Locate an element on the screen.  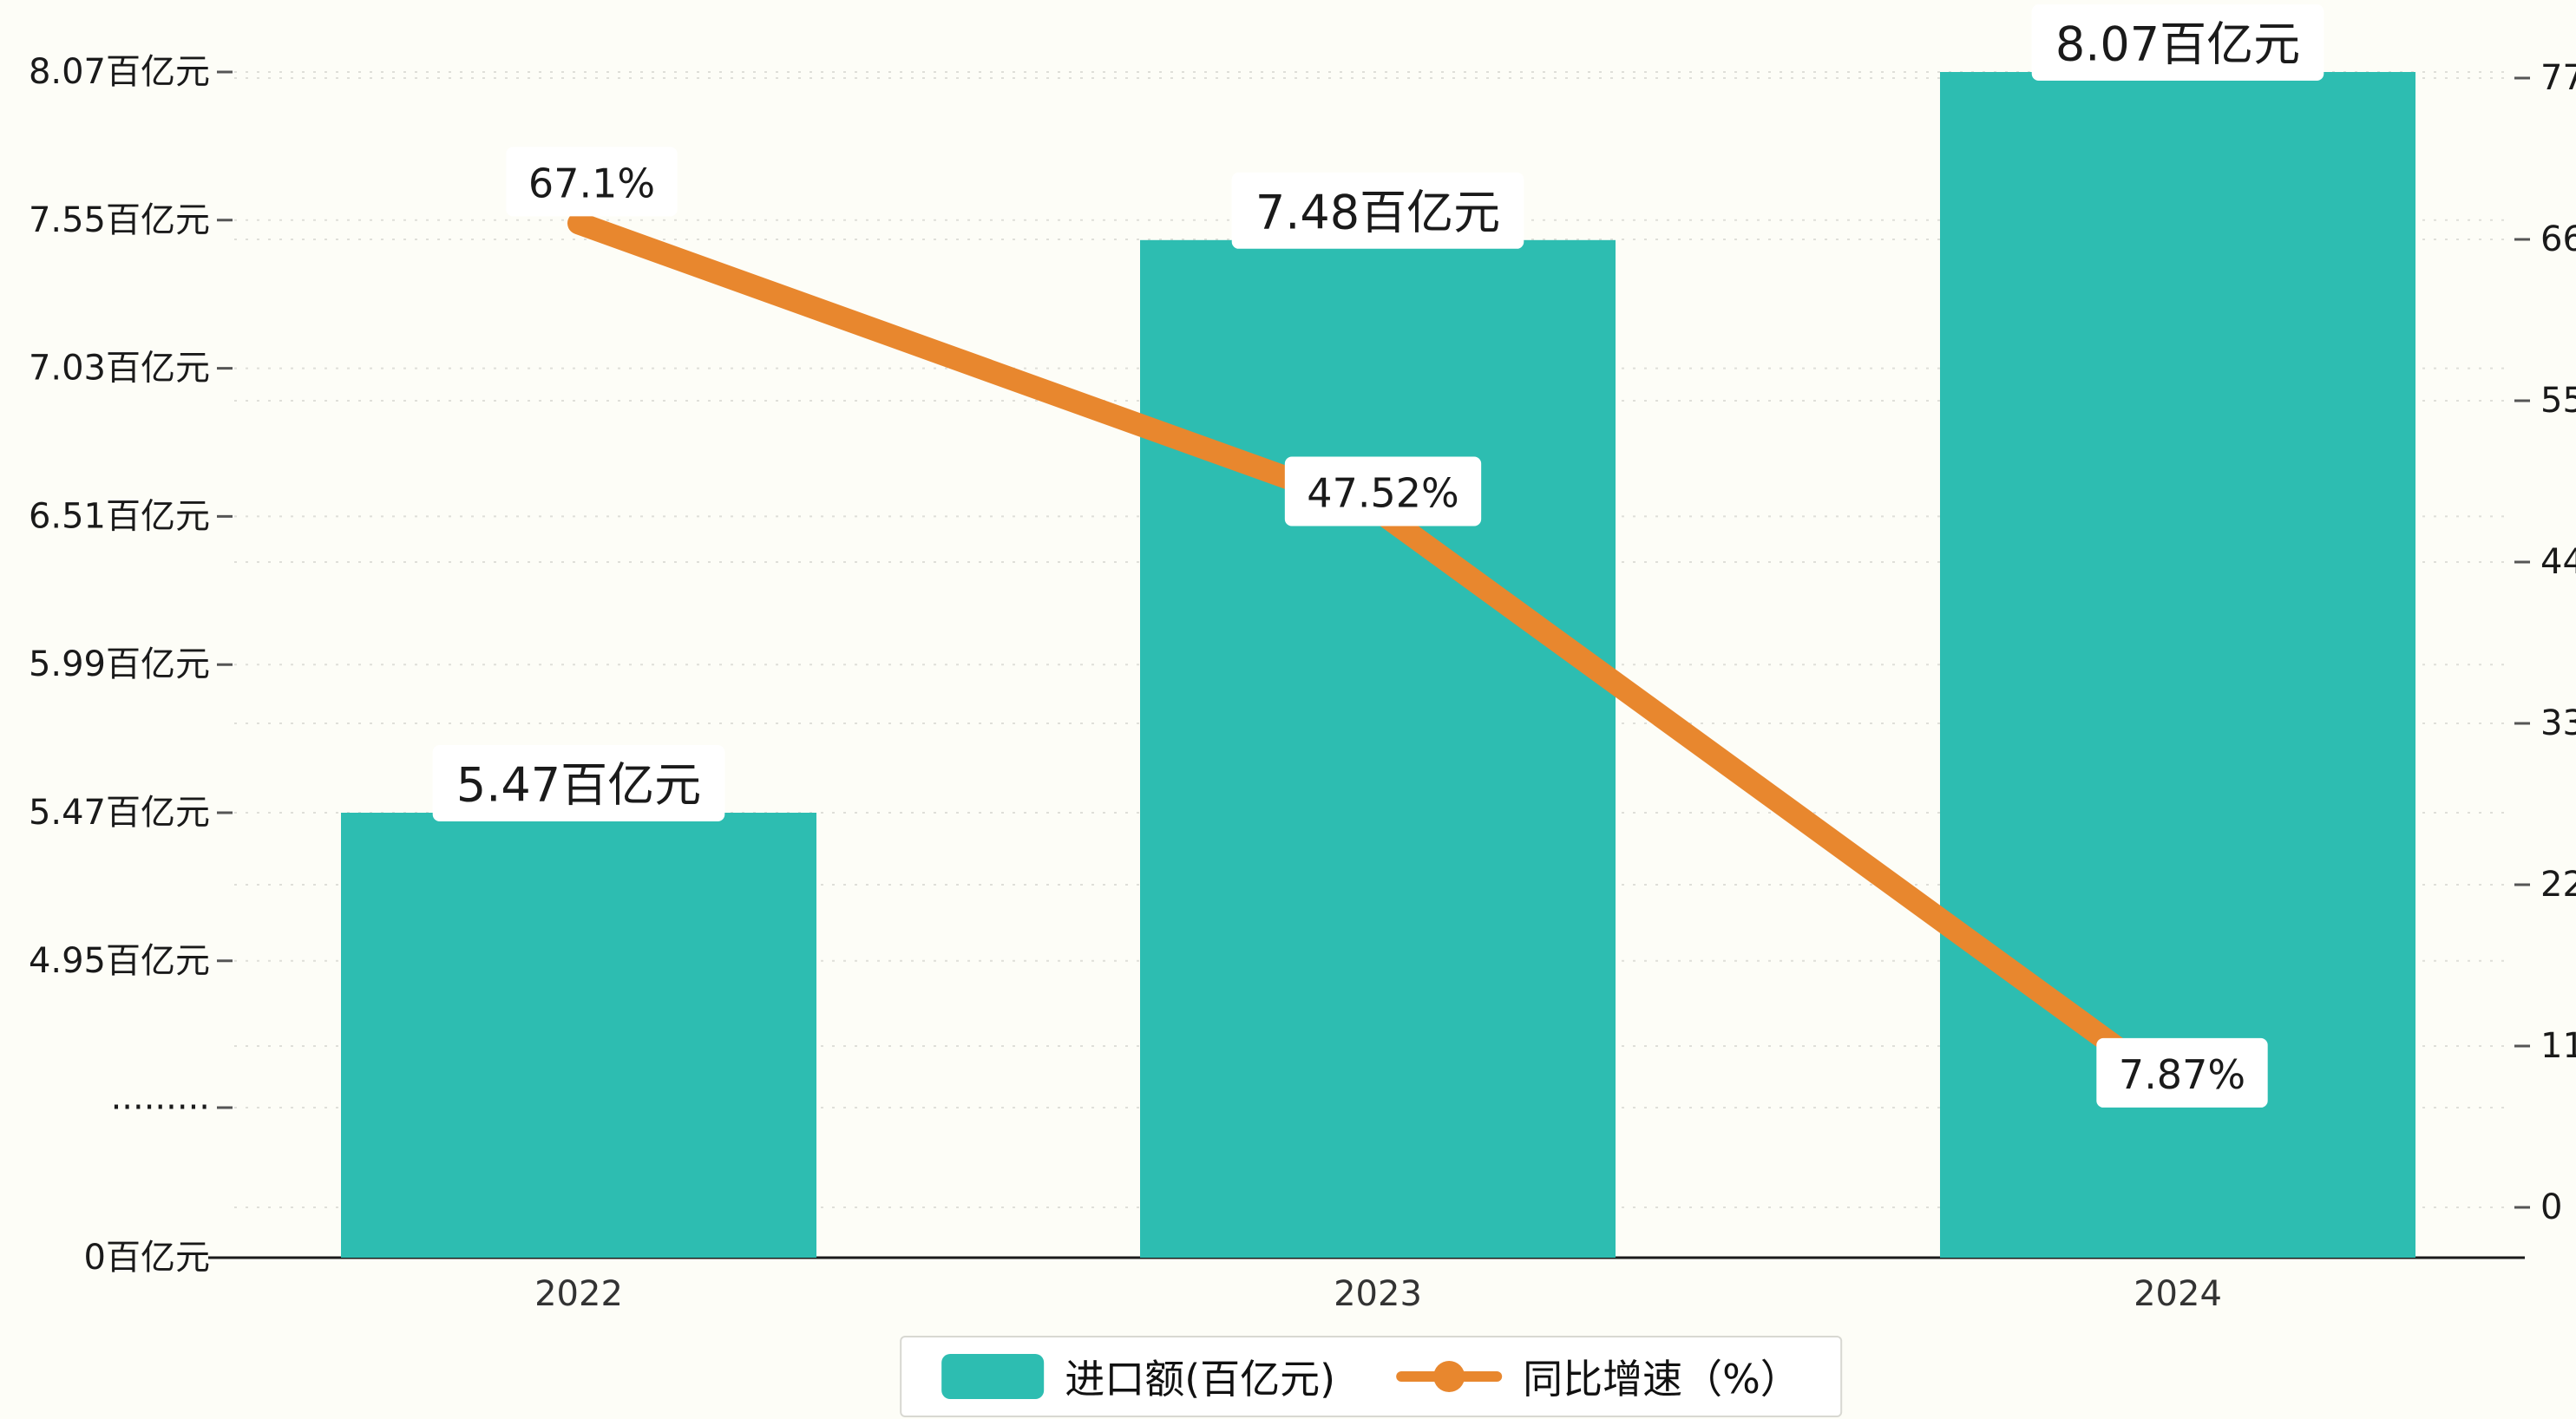
bar-label-2024: 8.07百亿元 is located at coordinates (2177, 43).